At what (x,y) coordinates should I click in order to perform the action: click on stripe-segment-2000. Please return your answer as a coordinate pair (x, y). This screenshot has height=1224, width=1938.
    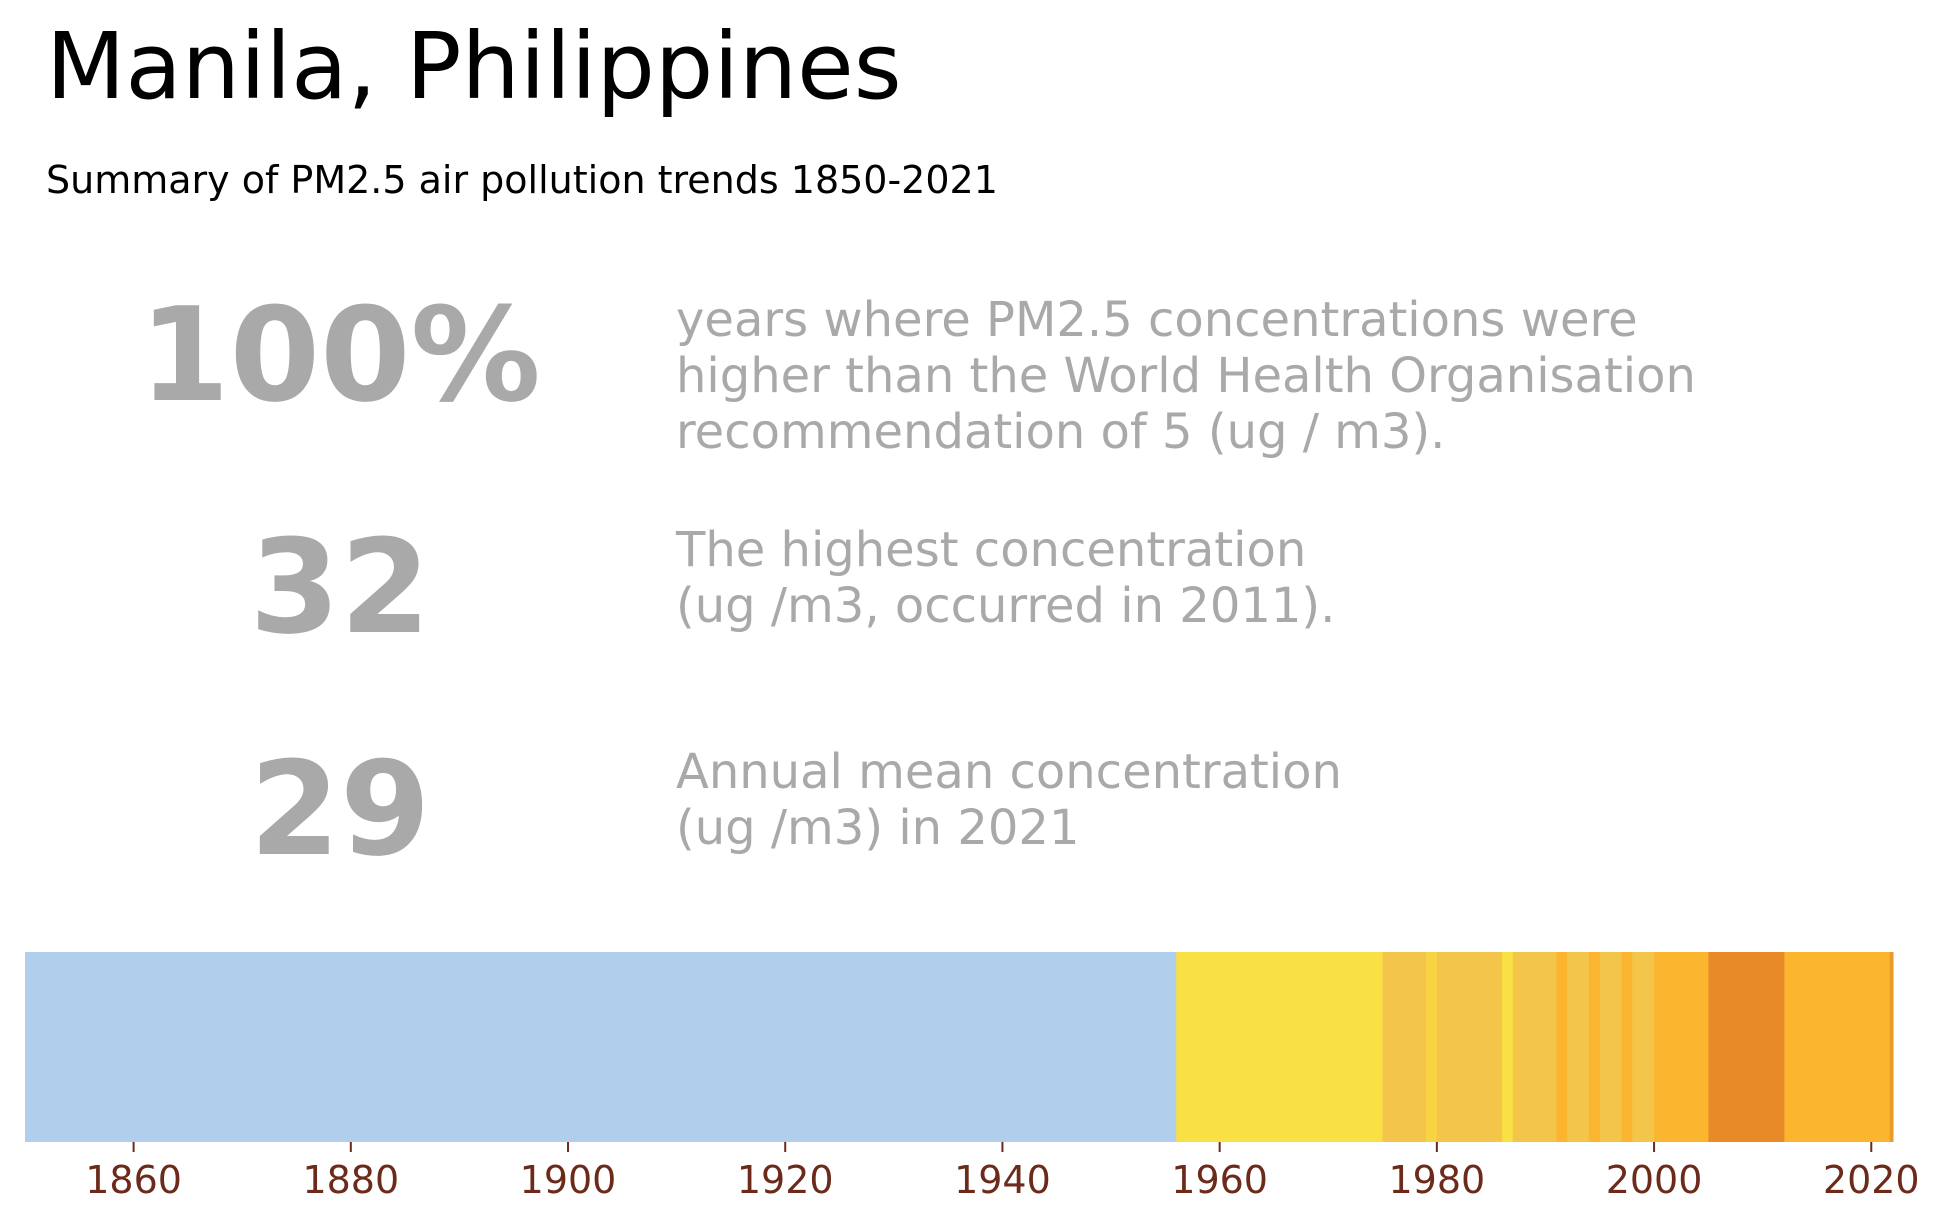
    Looking at the image, I should click on (1681, 1047).